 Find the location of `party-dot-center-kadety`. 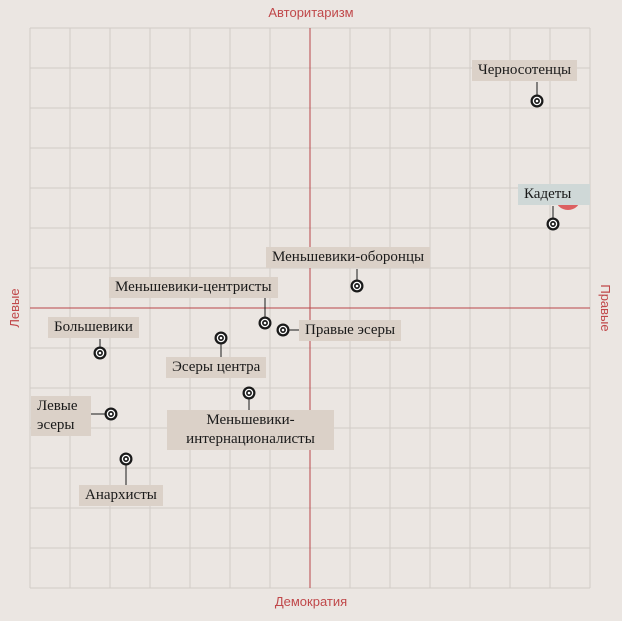

party-dot-center-kadety is located at coordinates (553, 224).